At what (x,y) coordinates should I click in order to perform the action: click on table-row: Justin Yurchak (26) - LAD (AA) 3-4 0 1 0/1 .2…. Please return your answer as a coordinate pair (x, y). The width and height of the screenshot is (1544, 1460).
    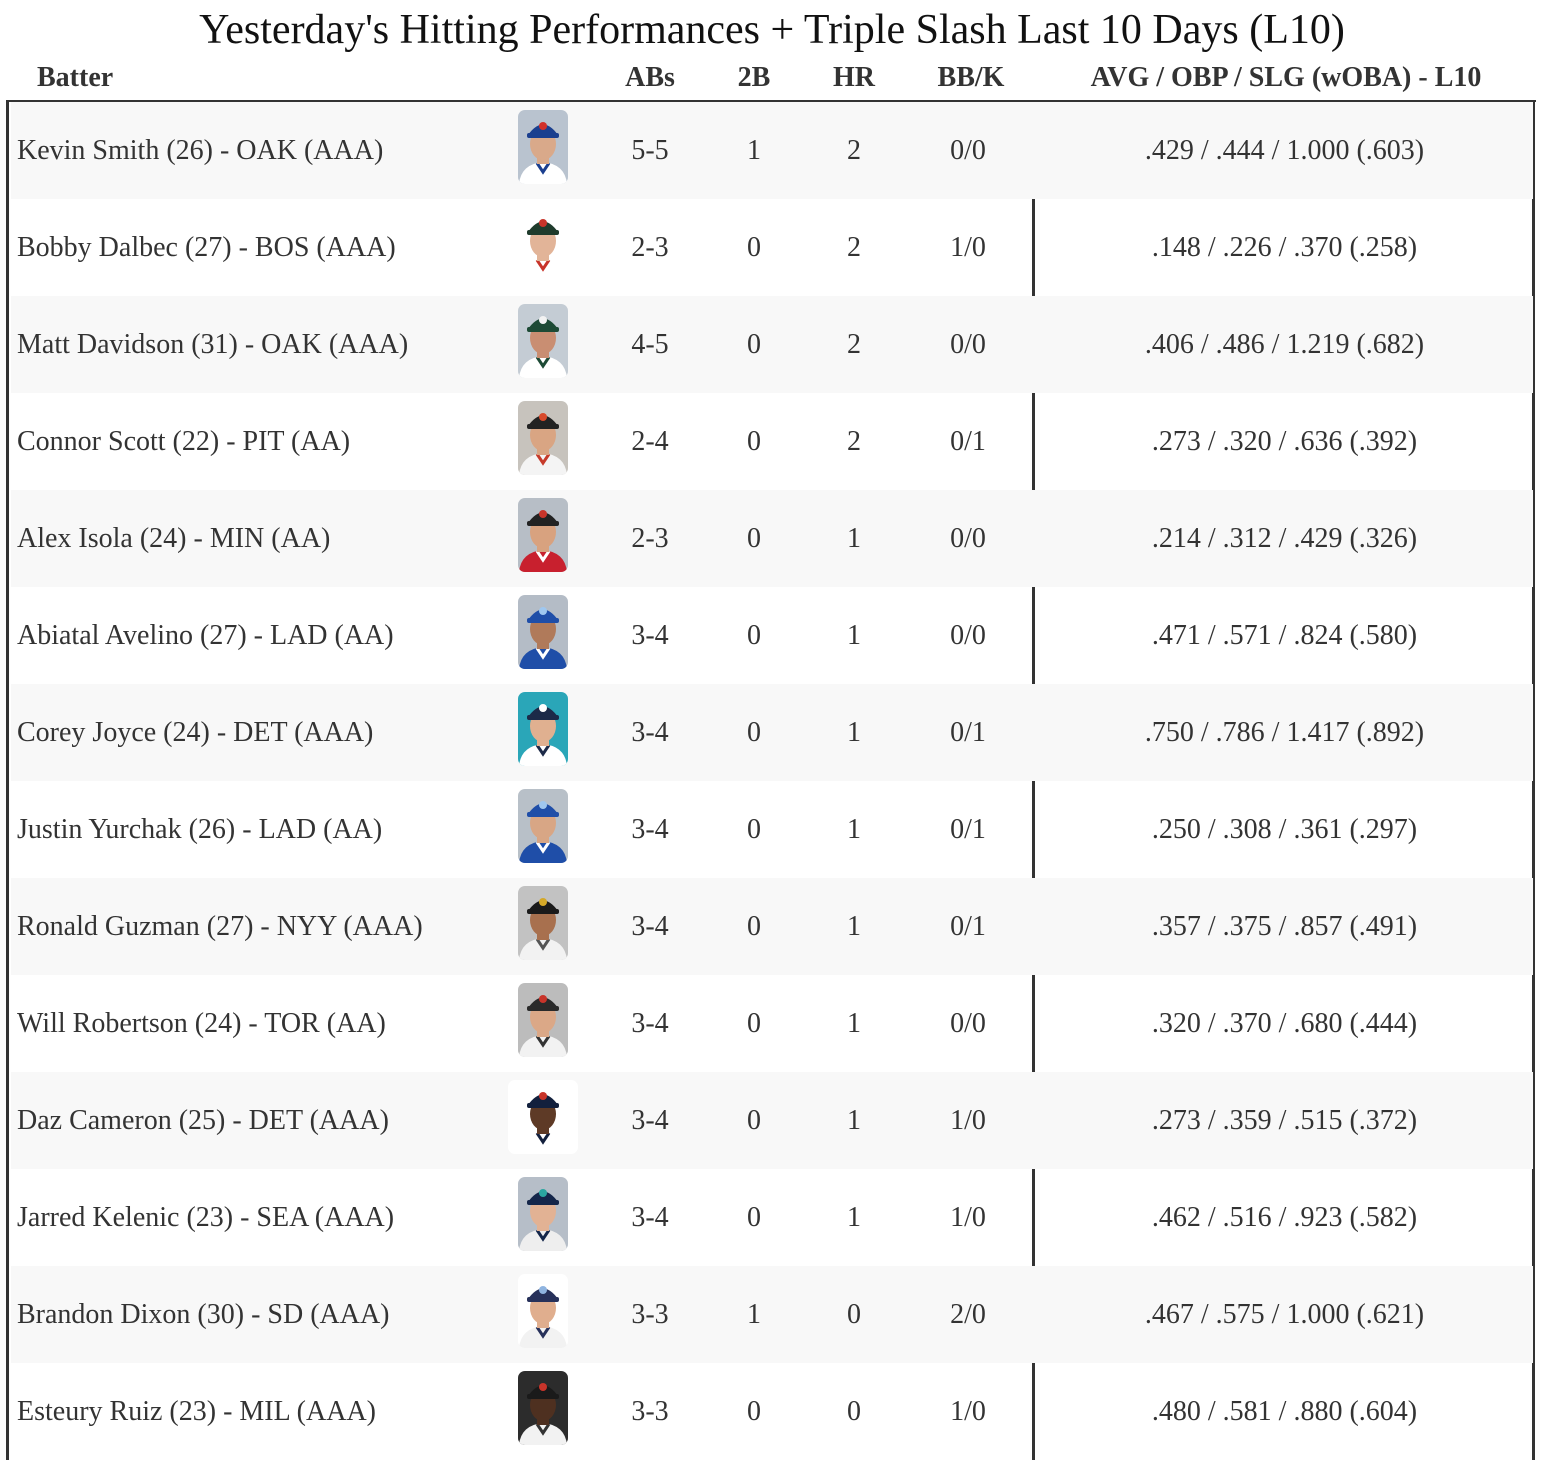
    Looking at the image, I should click on (772, 829).